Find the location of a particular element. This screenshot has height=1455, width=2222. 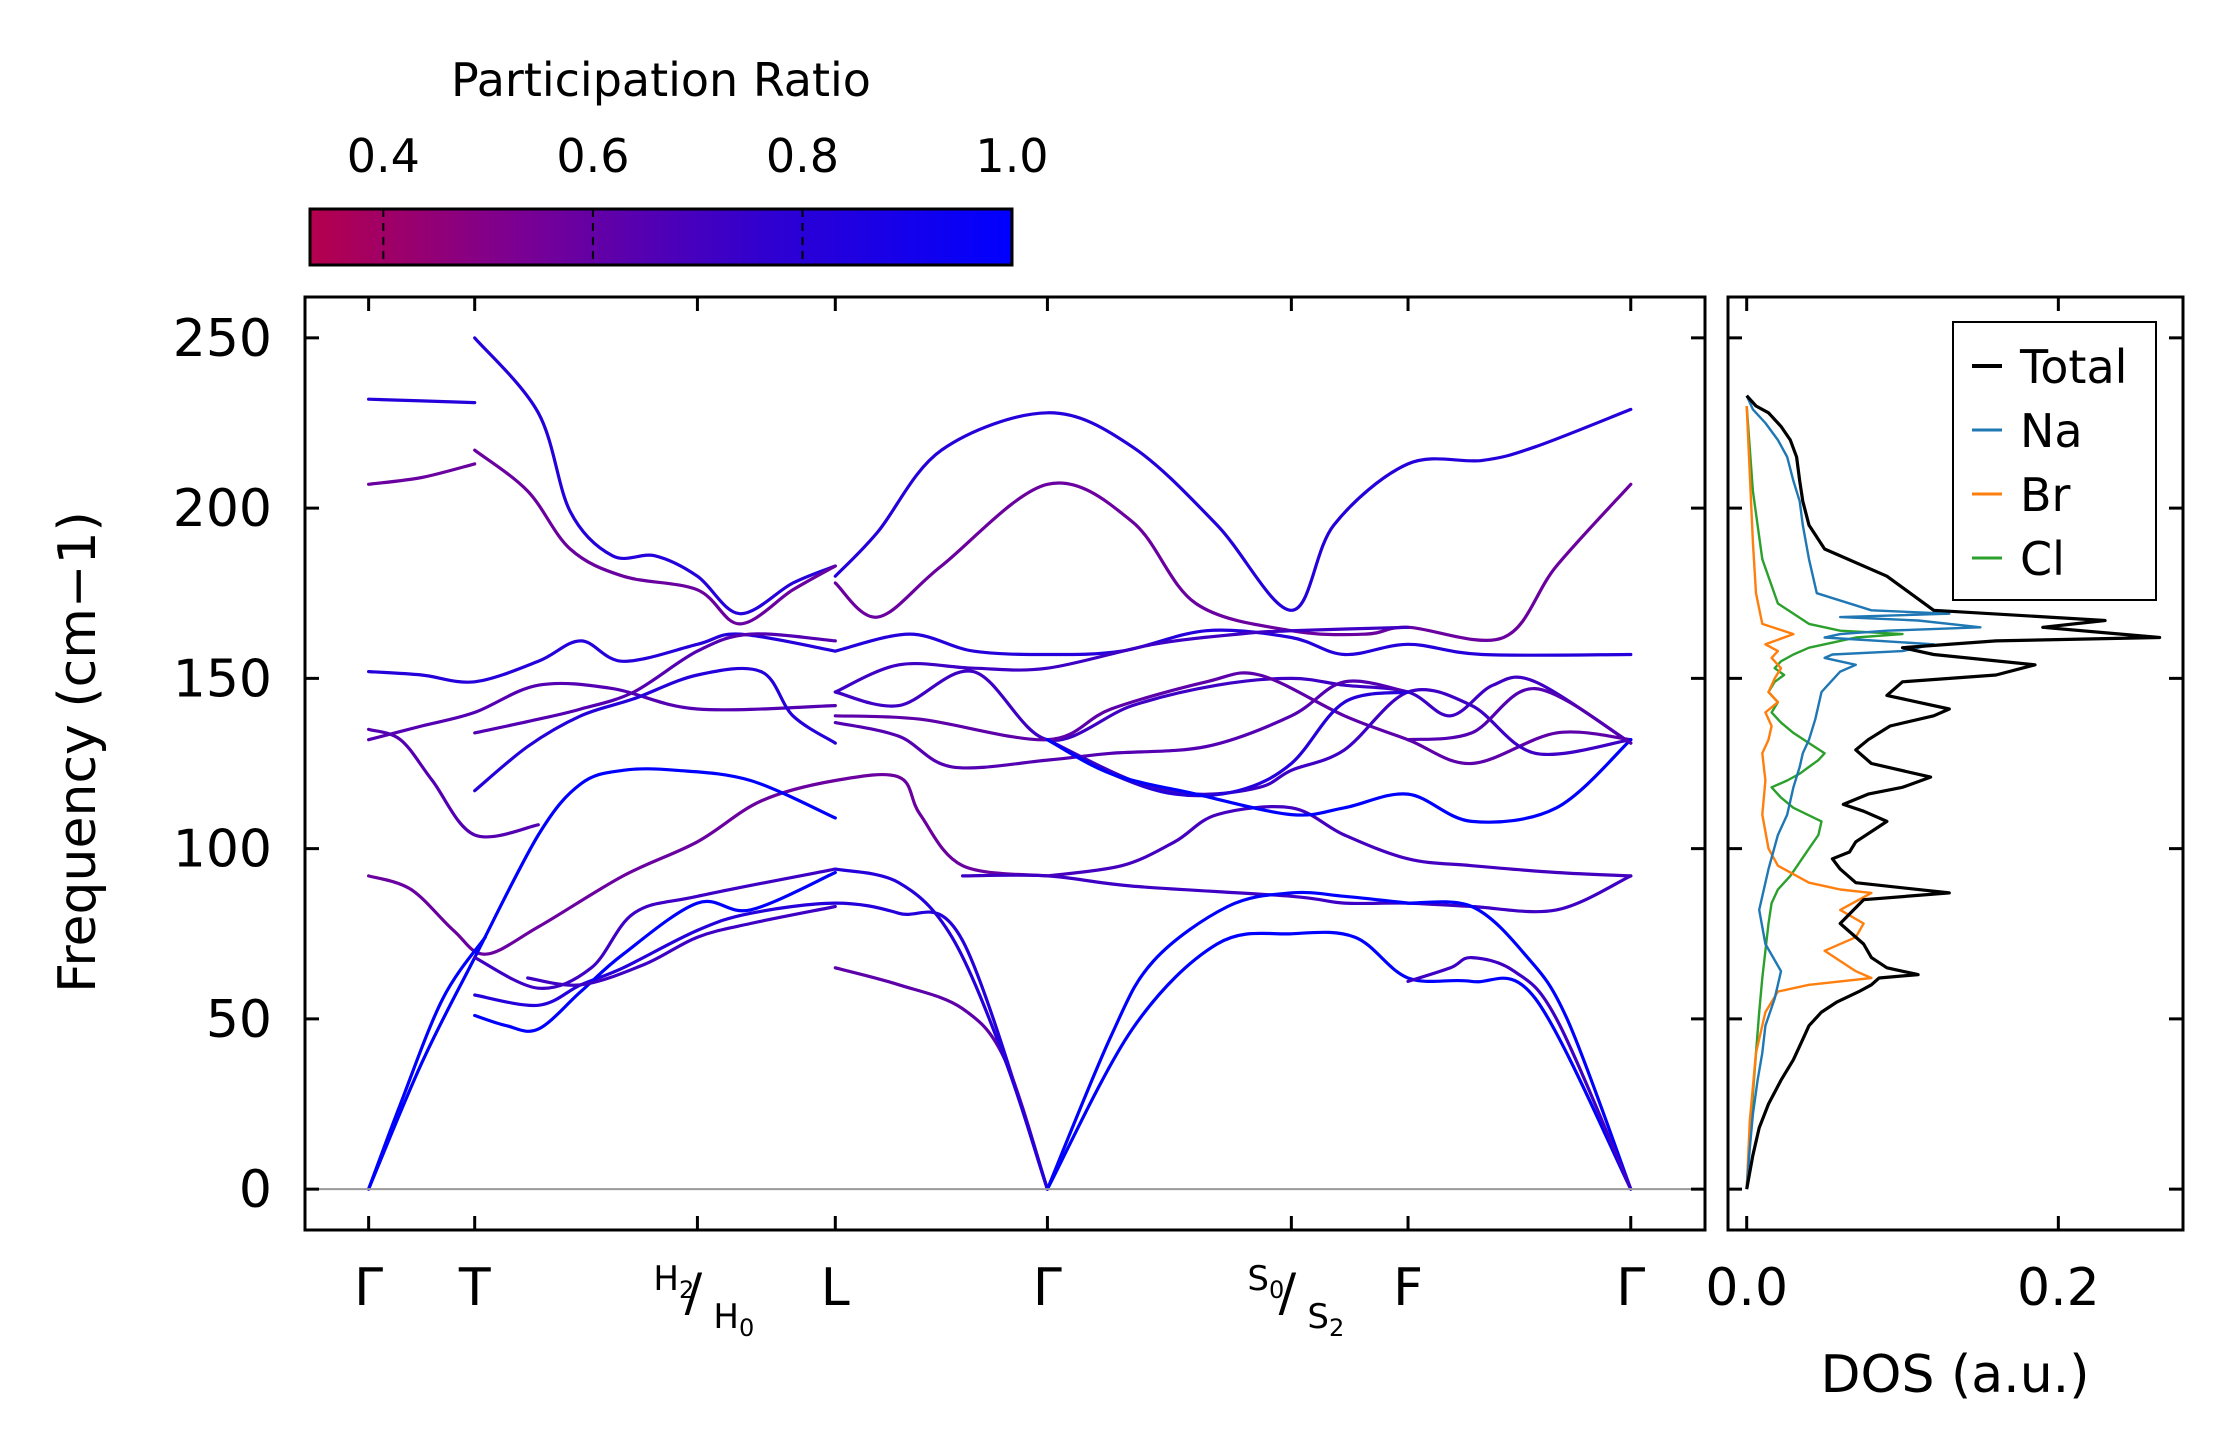

dos-series-na is located at coordinates (1863, 792).